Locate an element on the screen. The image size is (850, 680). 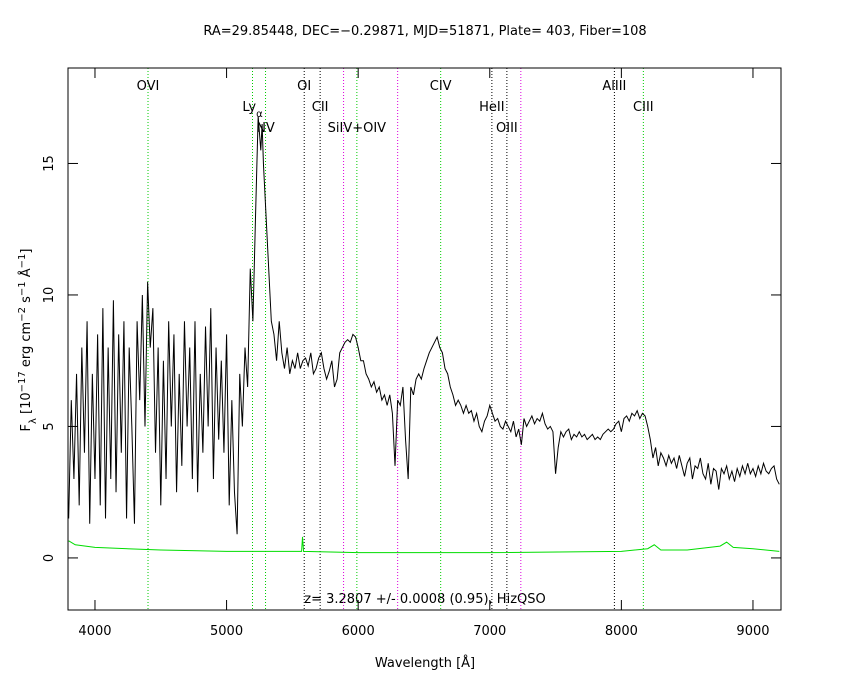
y-label-part: [10 is located at coordinates (26, 405).